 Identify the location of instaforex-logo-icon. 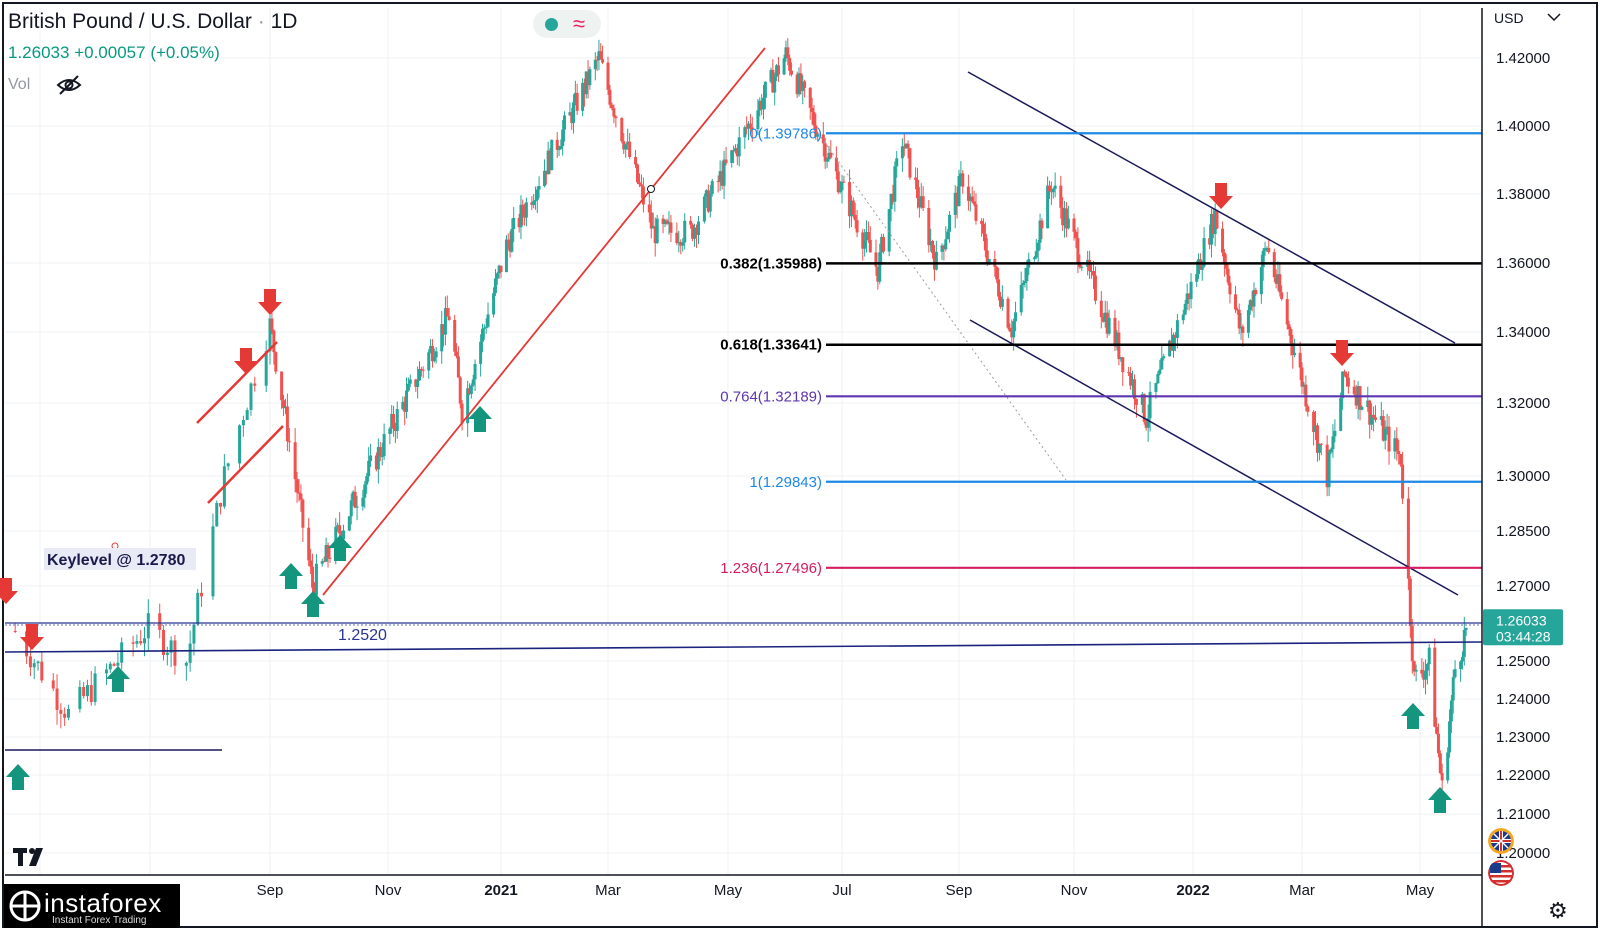
(25, 906).